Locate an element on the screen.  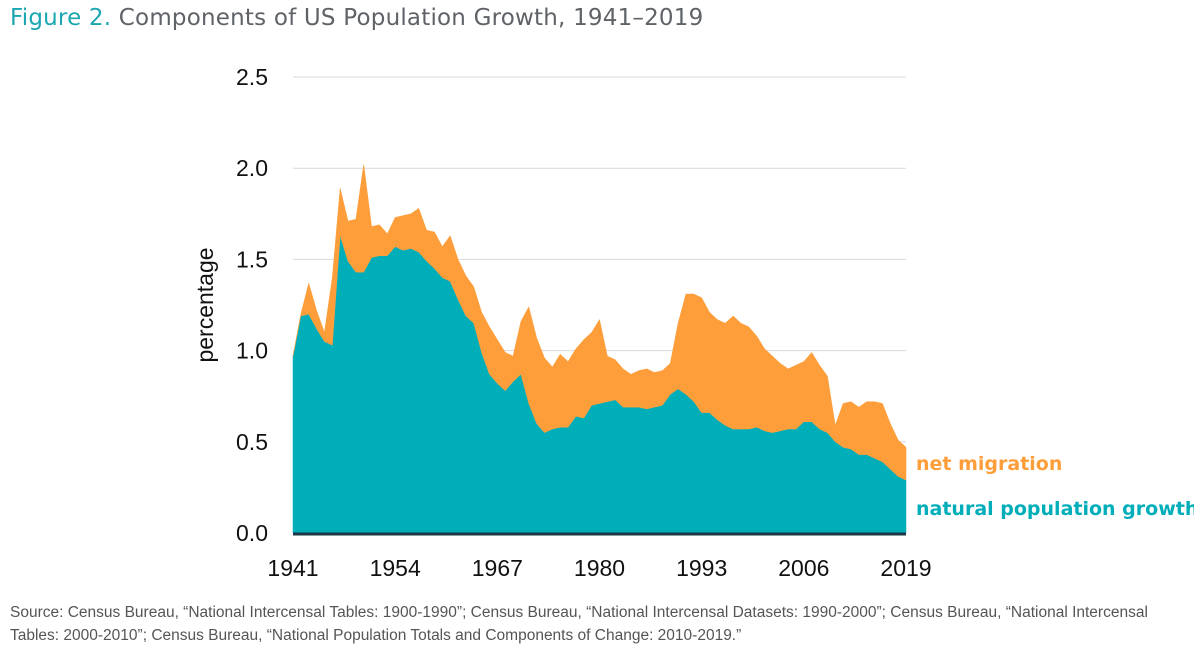
x-tick-label: 1967 is located at coordinates (497, 568).